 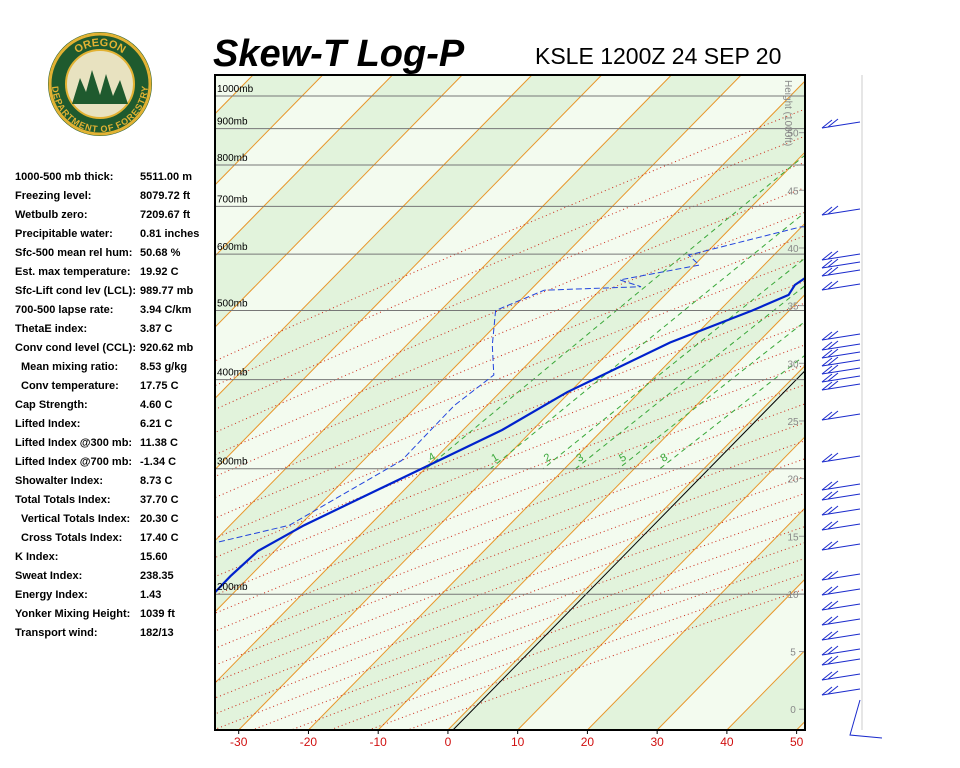 I want to click on index-label: Energy Index:, so click(x=51, y=595).